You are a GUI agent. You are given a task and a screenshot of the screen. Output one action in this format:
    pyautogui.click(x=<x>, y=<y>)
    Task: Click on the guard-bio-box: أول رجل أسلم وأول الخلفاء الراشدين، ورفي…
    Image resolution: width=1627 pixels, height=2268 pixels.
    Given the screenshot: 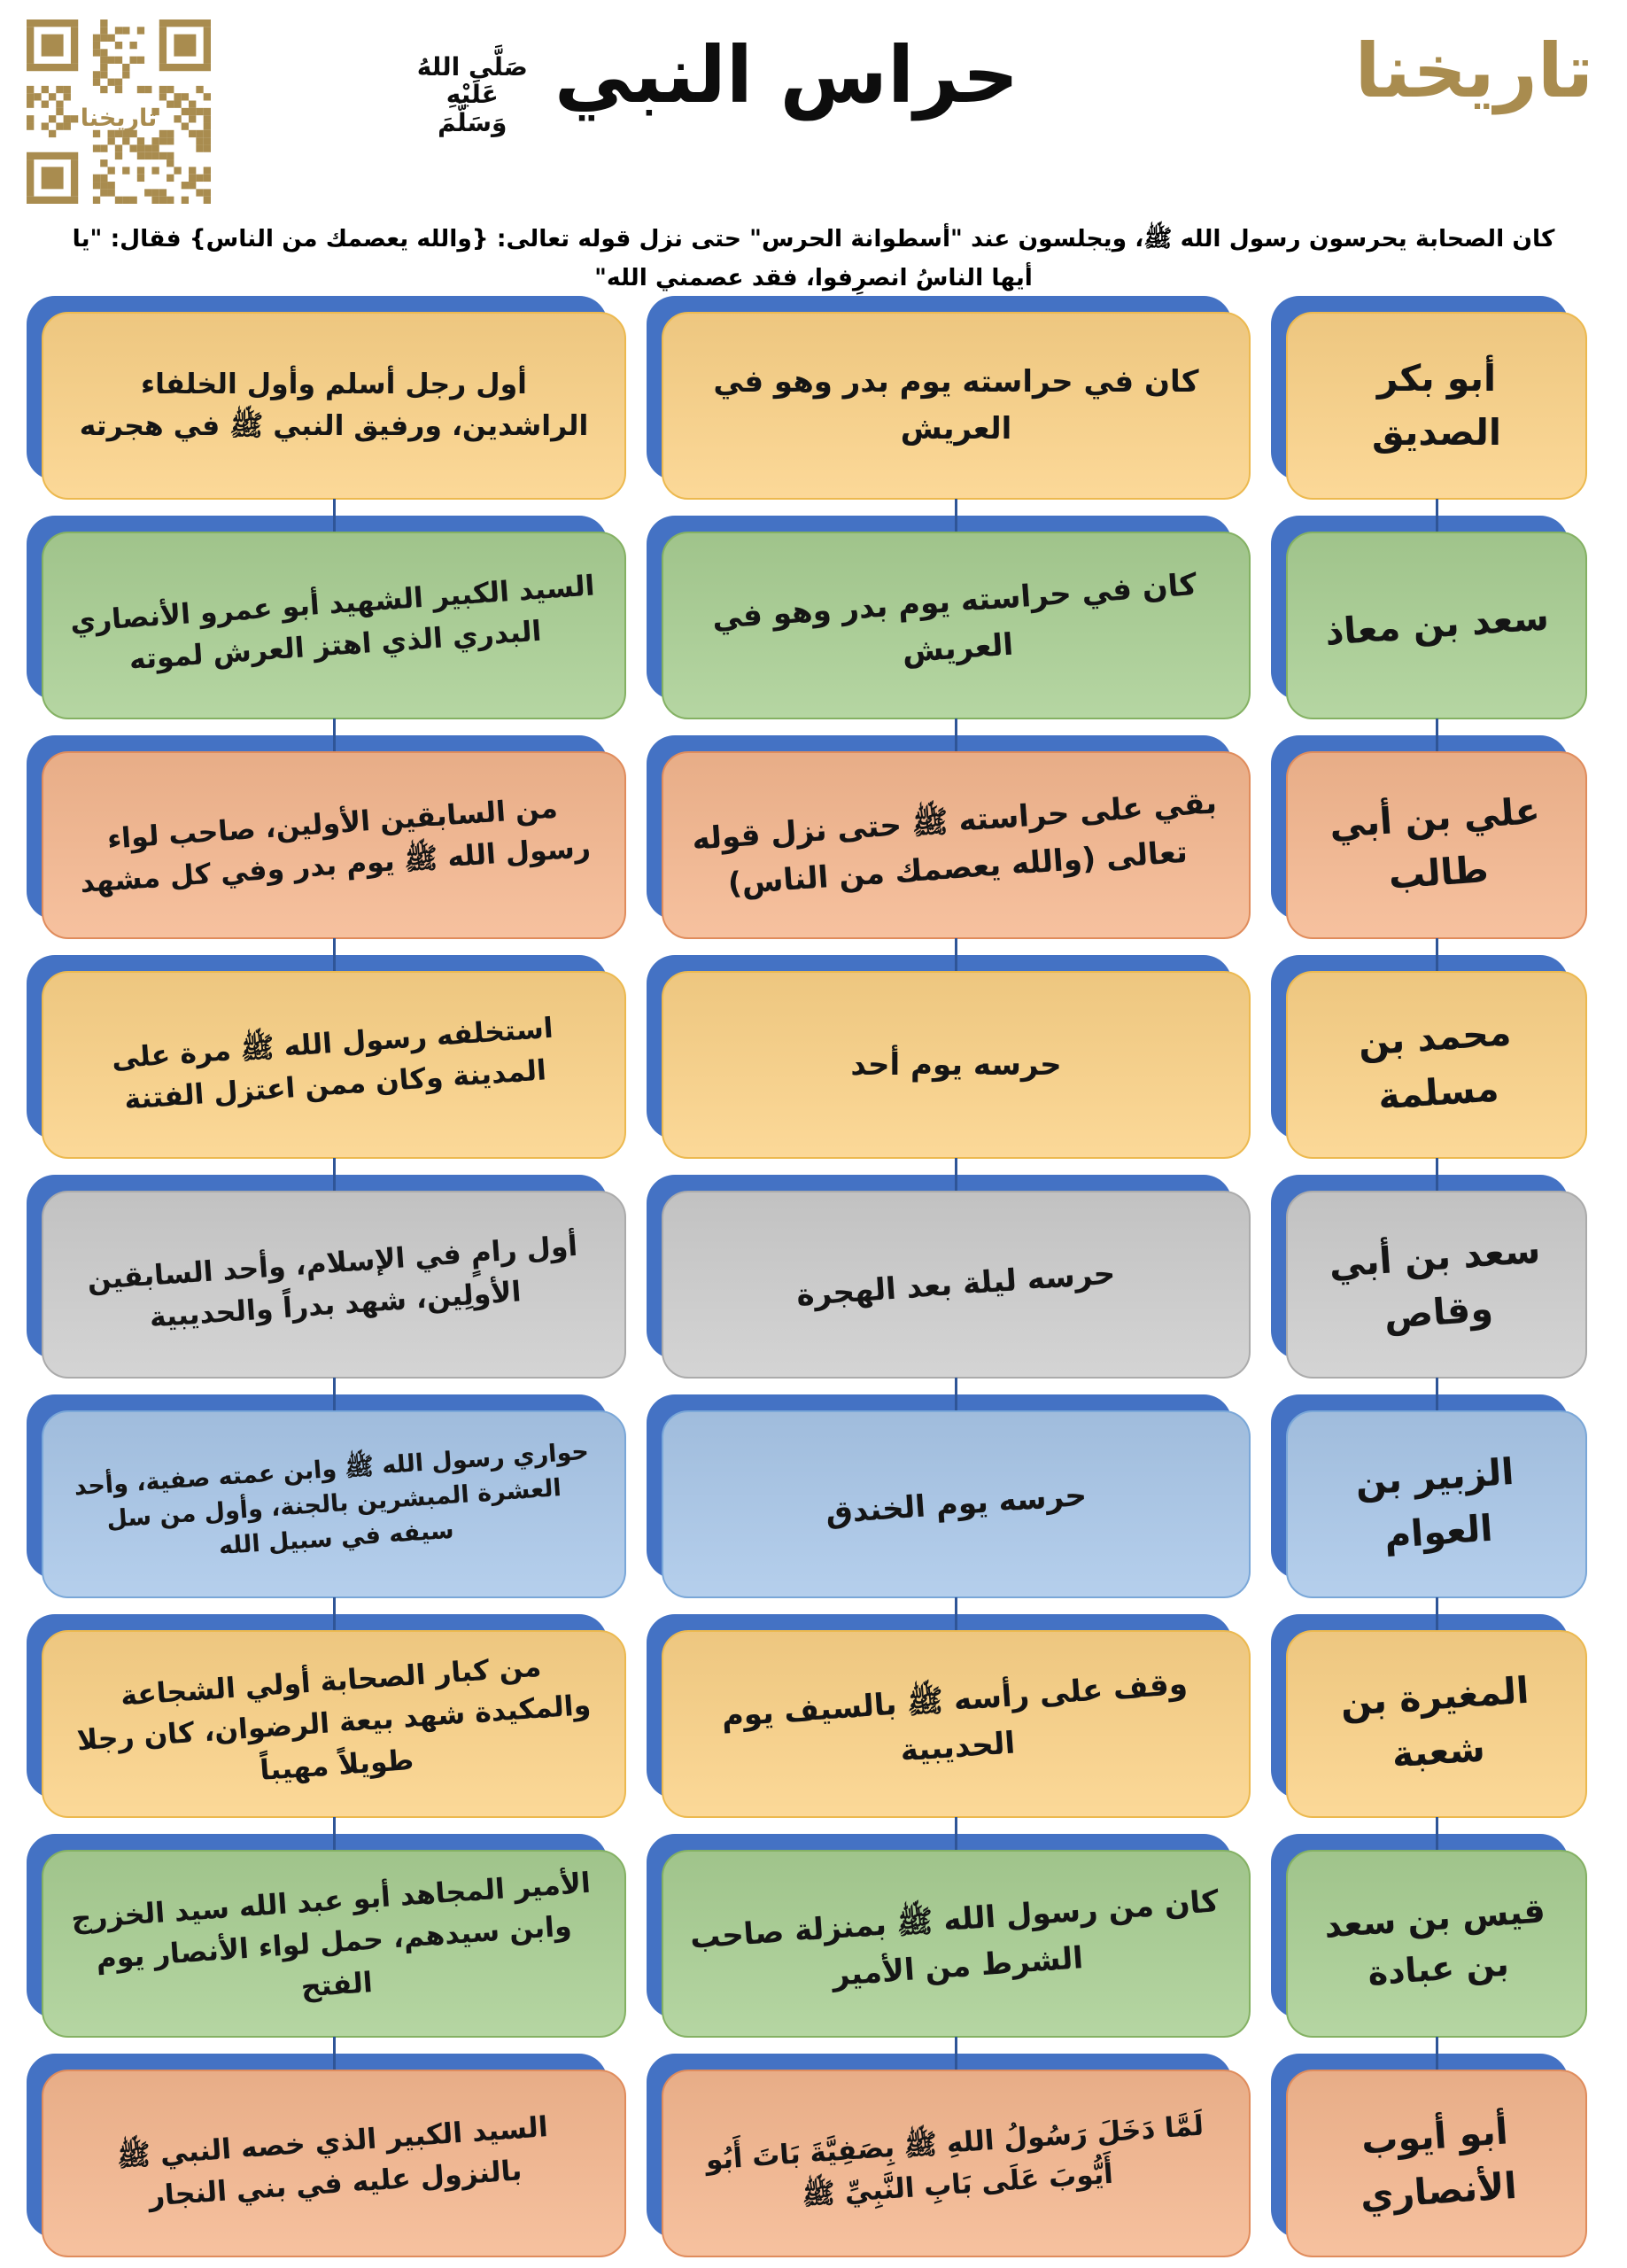 What is the action you would take?
    pyautogui.click(x=326, y=414)
    